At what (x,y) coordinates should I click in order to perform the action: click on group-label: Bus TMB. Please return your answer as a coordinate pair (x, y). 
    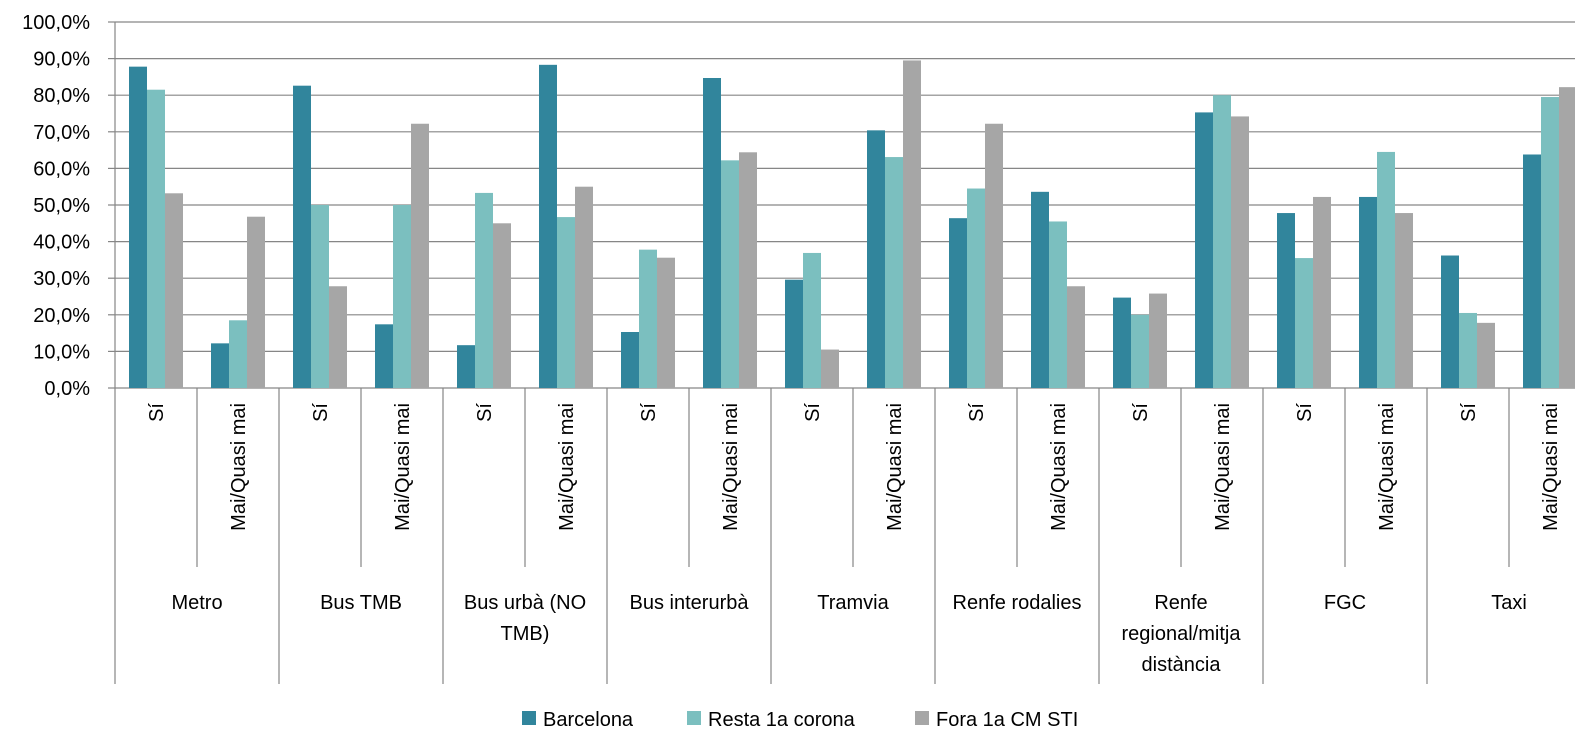
    Looking at the image, I should click on (361, 603).